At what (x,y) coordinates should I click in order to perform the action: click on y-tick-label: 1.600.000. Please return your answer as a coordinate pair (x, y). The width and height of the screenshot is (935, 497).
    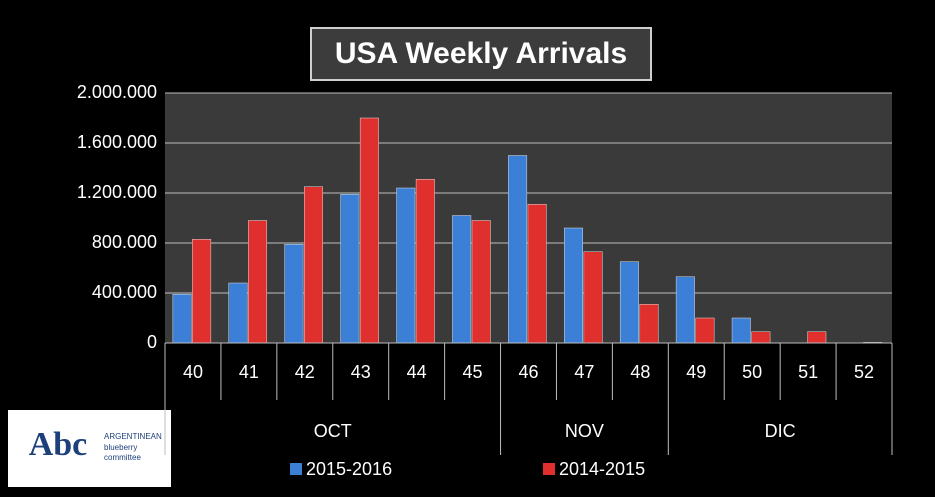
    Looking at the image, I should click on (117, 142).